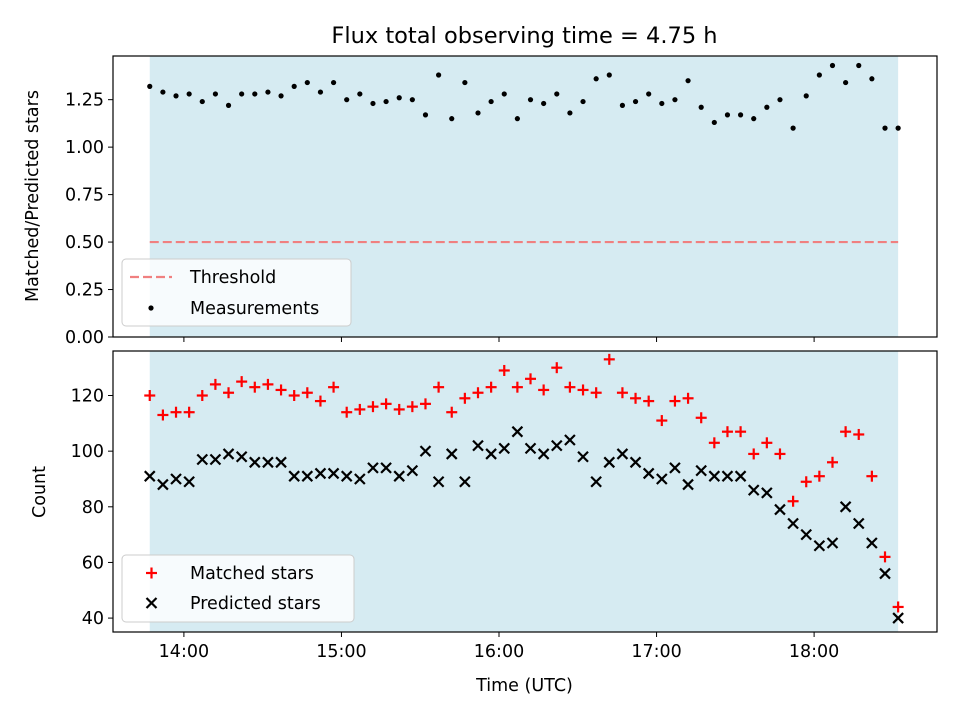  I want to click on top-ytick-label: 0.00, so click(84, 338).